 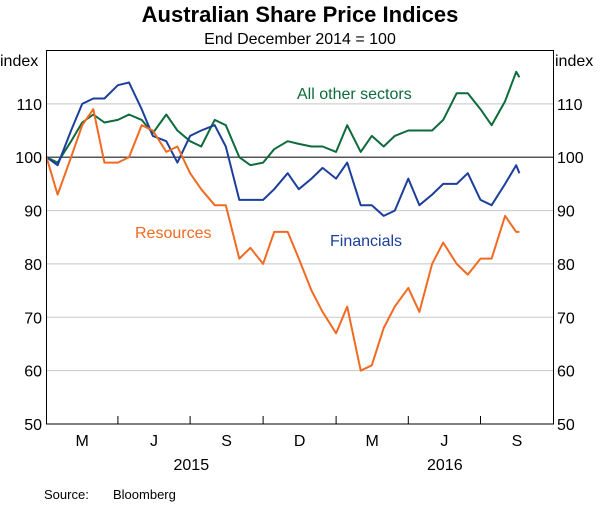 I want to click on y-tick-label-right: 60, so click(x=566, y=372).